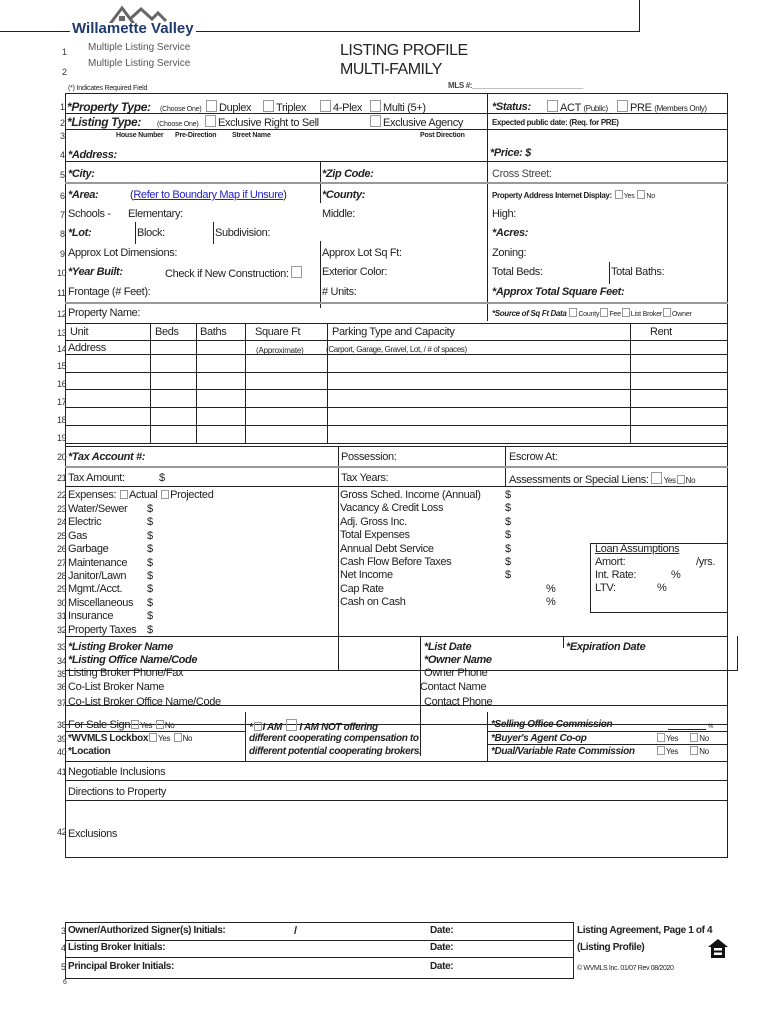  Describe the element at coordinates (362, 253) in the screenshot. I see `lot-sqft-field: Approx Lot Sq Ft:` at that location.